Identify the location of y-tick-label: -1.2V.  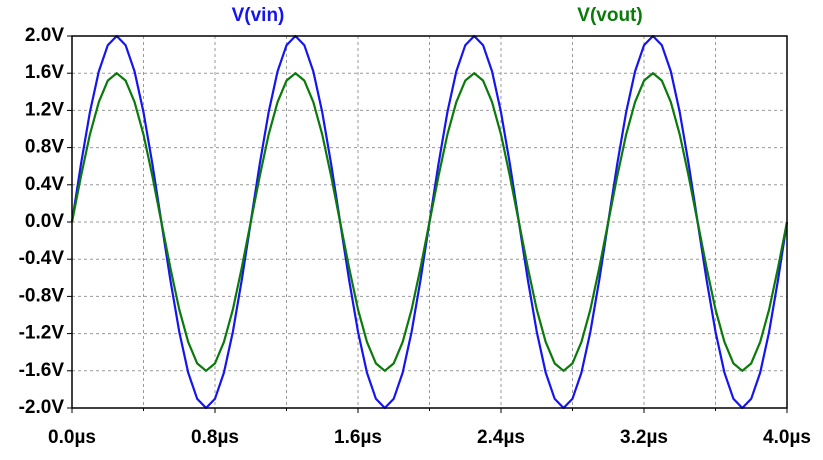
(42, 333).